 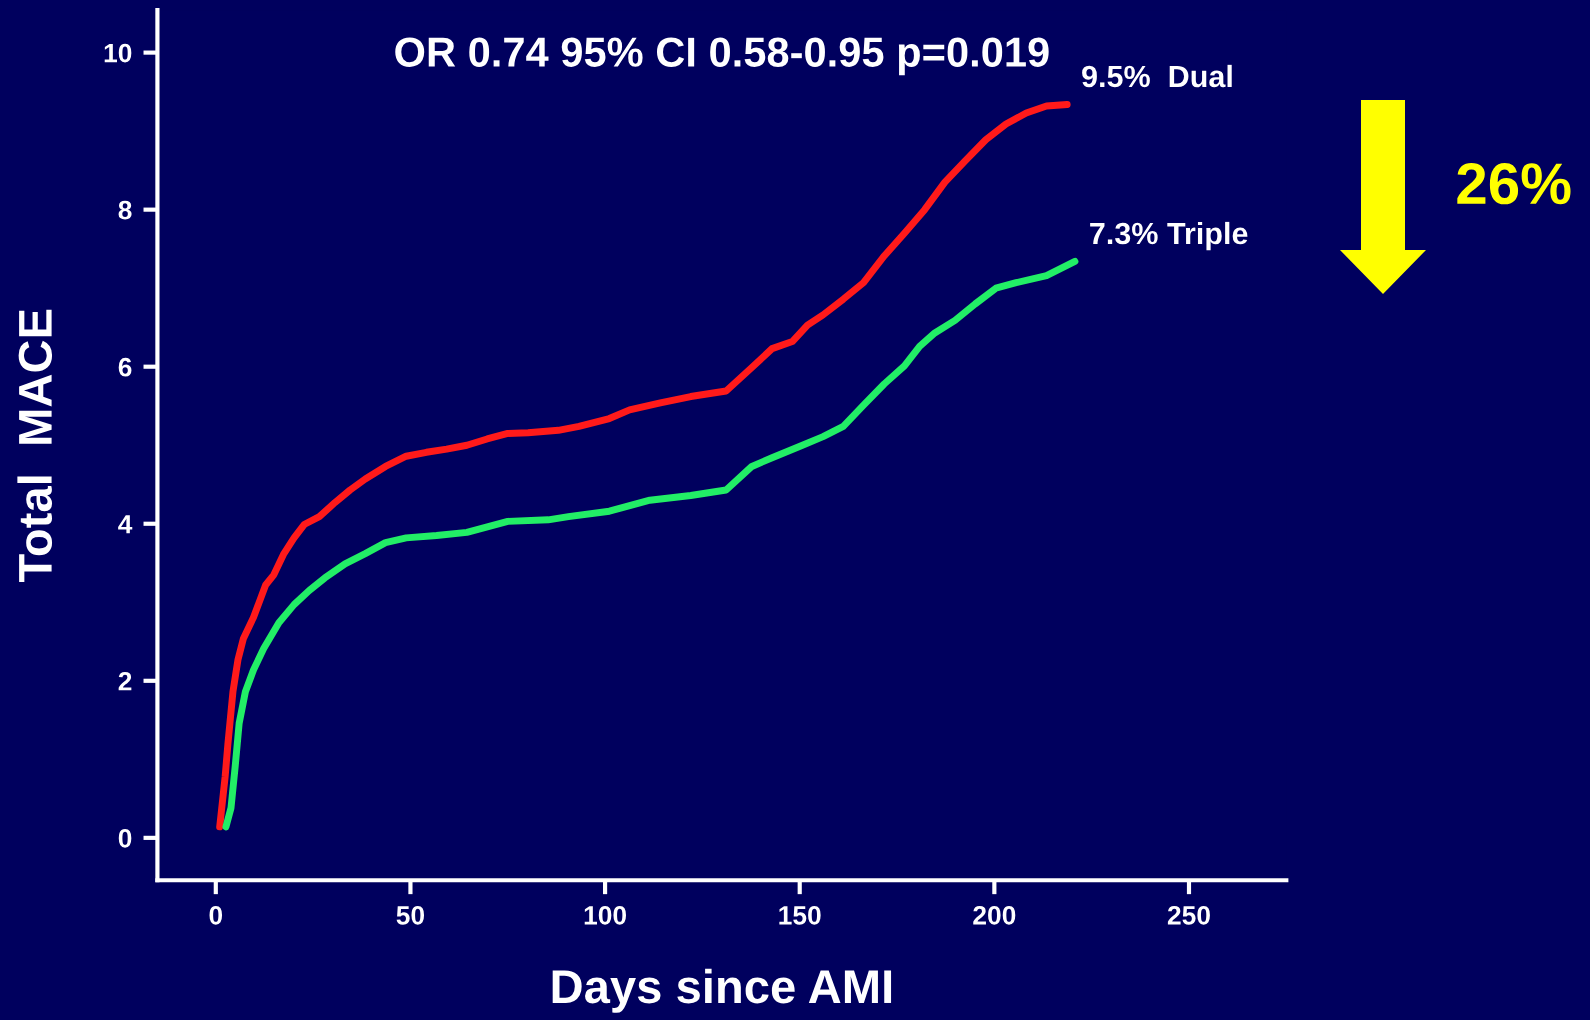 I want to click on y-tick-label: 4, so click(x=125, y=524).